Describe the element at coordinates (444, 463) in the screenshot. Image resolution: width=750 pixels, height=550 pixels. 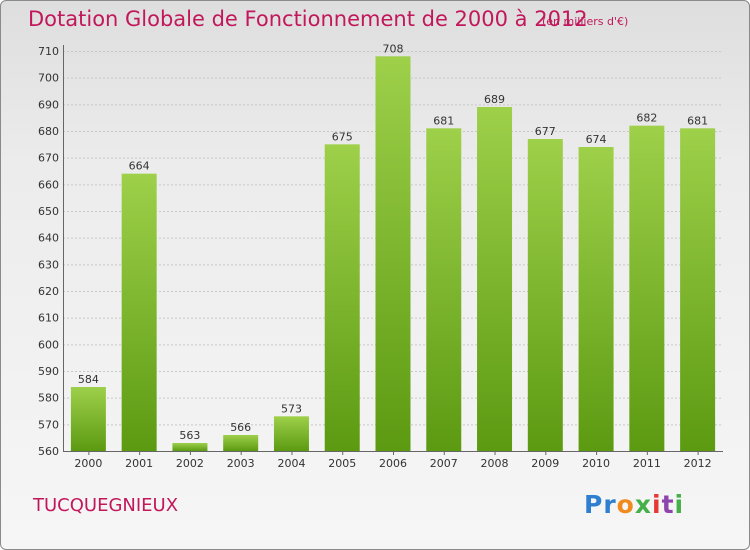
I see `x-tick-label-2007: 2007` at that location.